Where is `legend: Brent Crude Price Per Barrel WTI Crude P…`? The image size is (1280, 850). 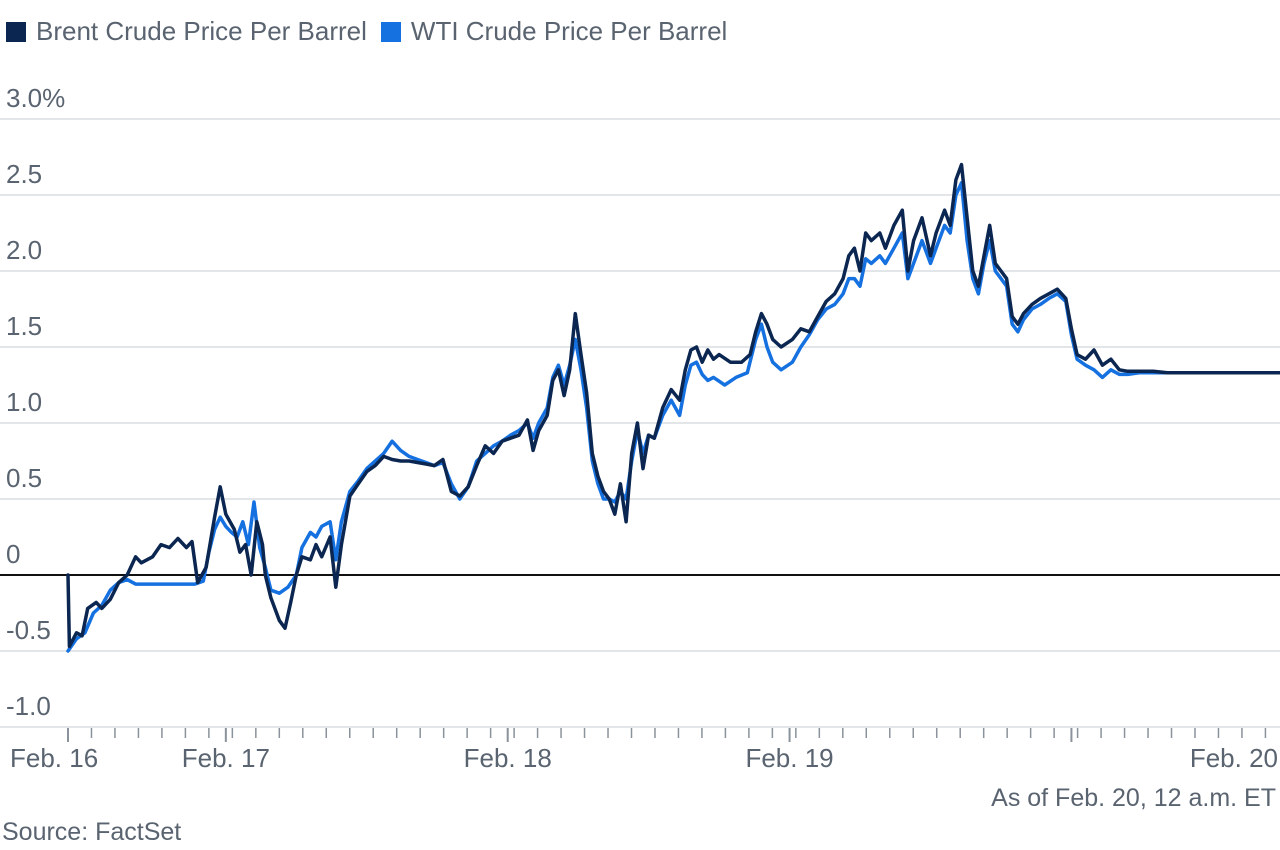 legend: Brent Crude Price Per Barrel WTI Crude P… is located at coordinates (366, 31).